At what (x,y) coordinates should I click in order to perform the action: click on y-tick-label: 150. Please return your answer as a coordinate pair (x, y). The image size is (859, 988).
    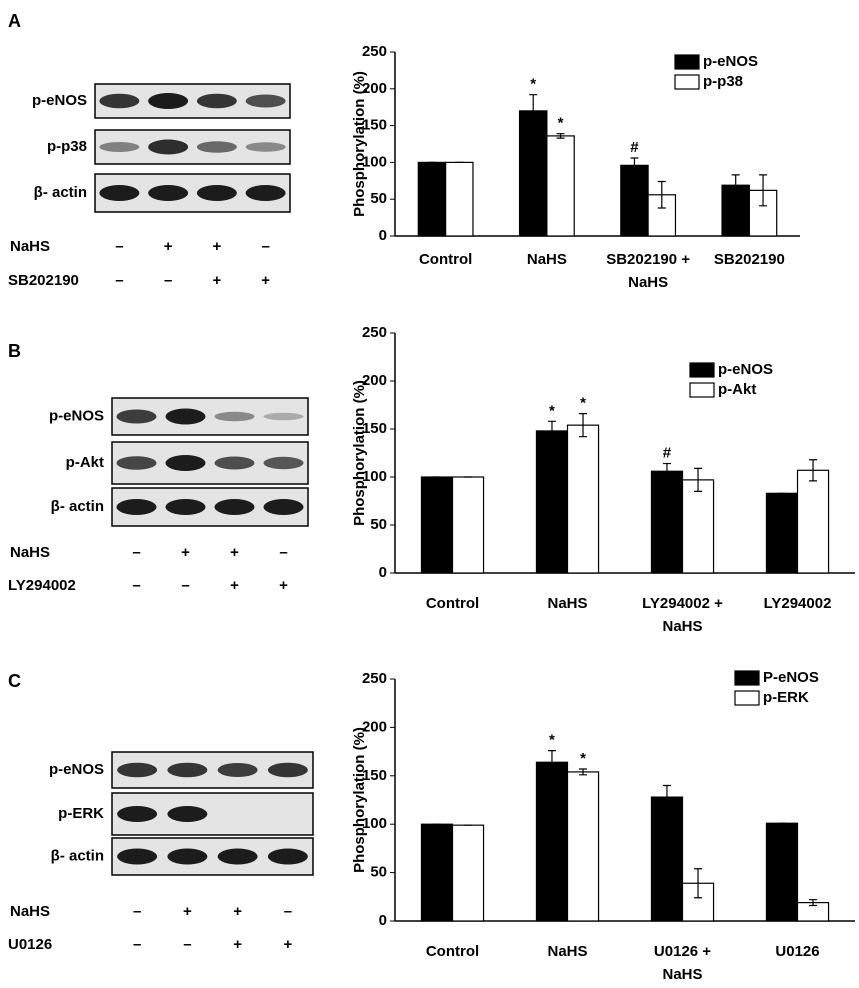
    Looking at the image, I should click on (374, 775).